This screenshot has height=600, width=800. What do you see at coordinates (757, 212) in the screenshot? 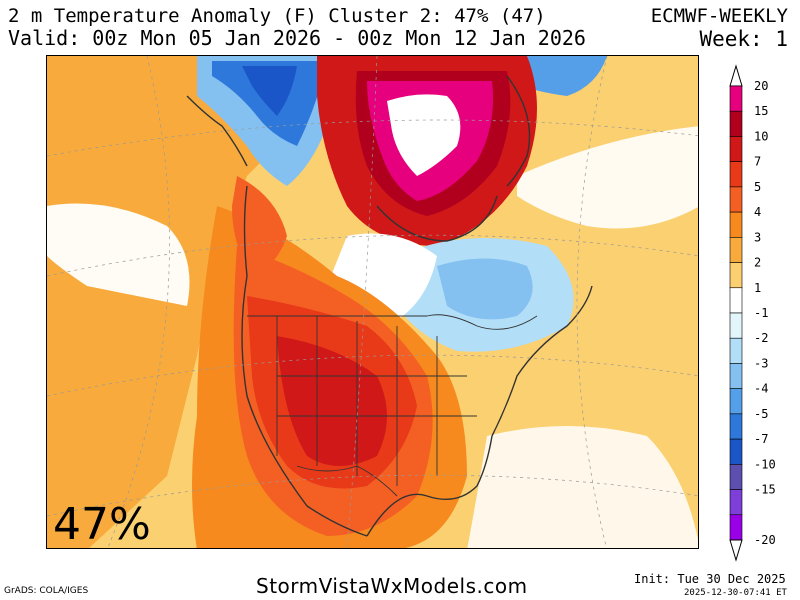
I see `colorbar-tick-label: 4` at bounding box center [757, 212].